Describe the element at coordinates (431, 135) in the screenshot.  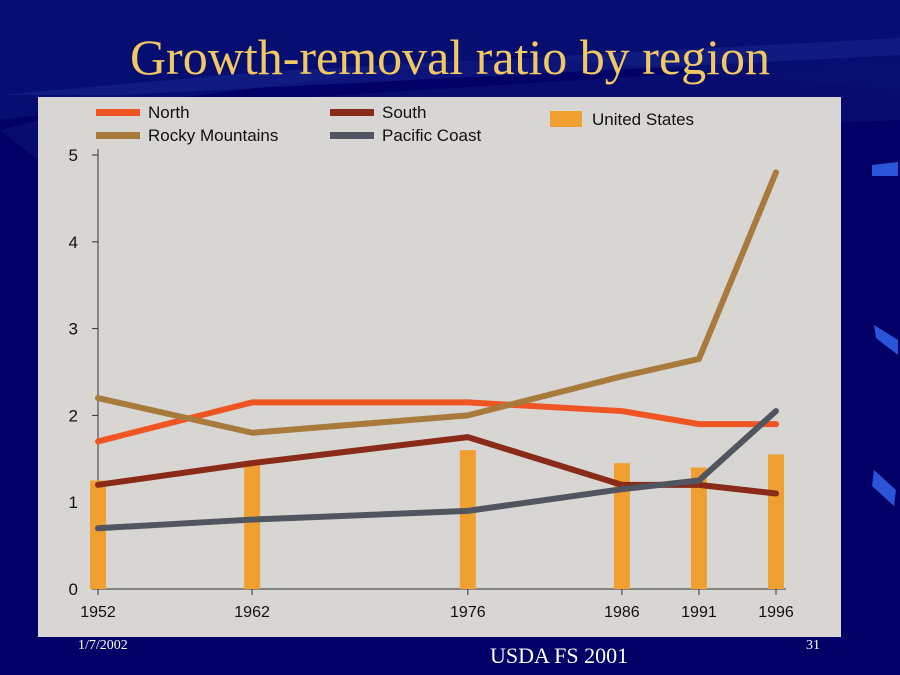
I see `legend-label: Pacific Coast` at that location.